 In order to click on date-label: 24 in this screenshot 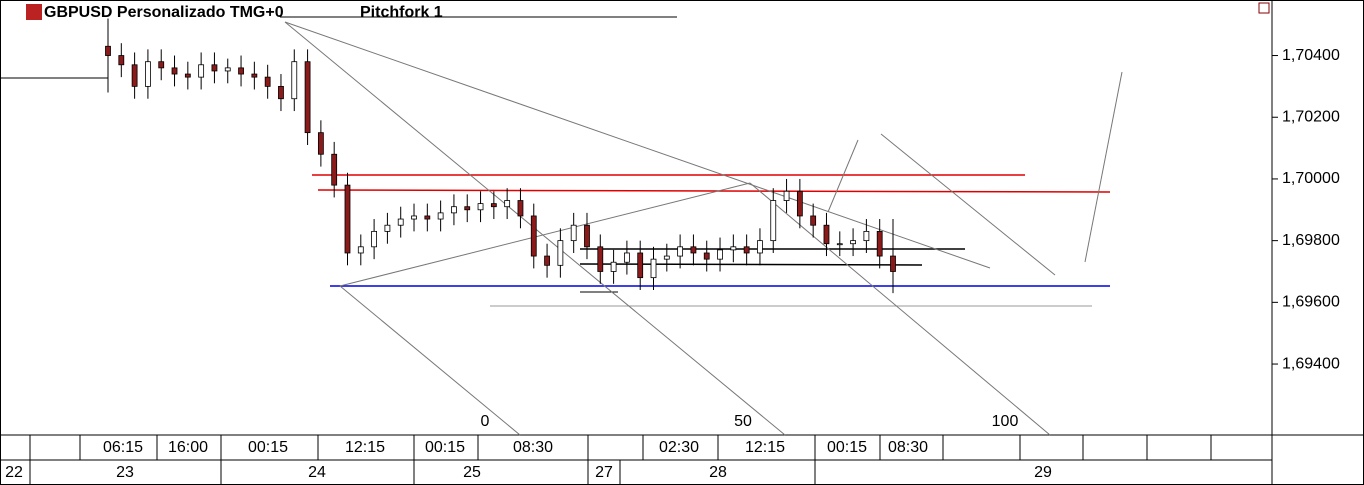, I will do `click(317, 472)`.